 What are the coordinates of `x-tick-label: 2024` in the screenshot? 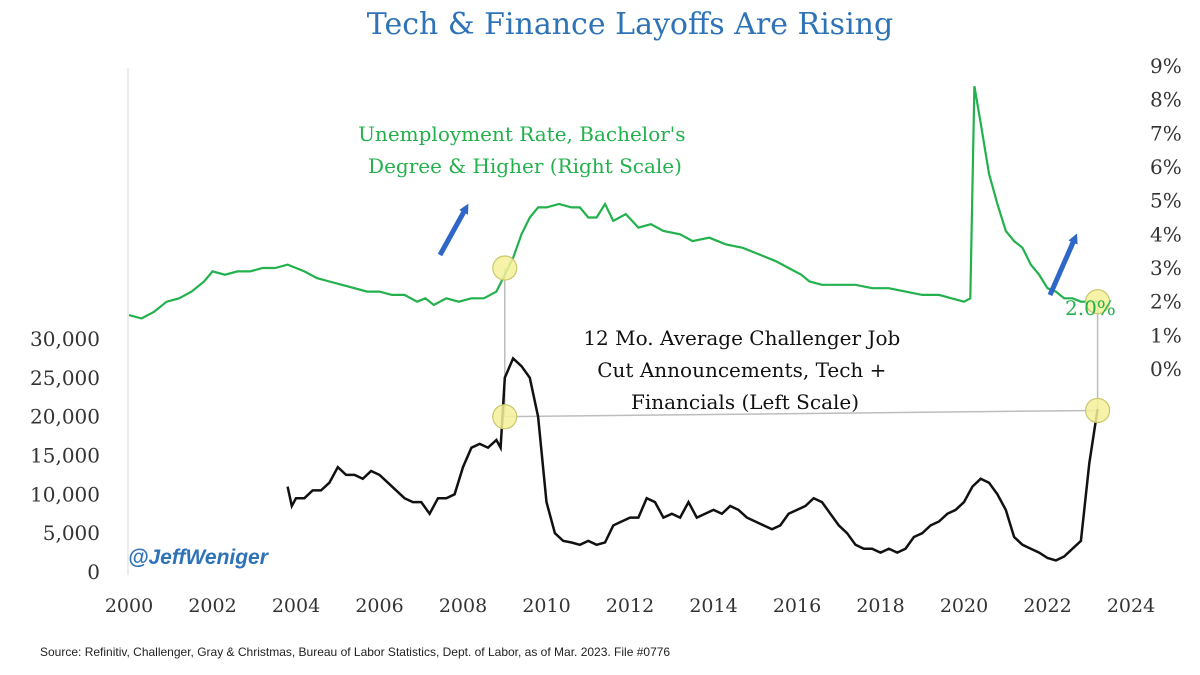 It's located at (1131, 606).